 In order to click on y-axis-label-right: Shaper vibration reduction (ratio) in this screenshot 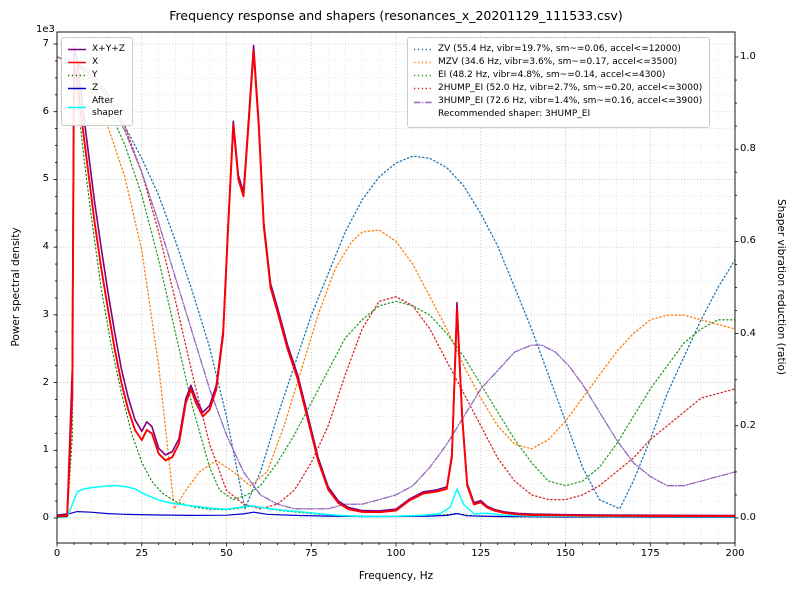, I will do `click(781, 287)`.